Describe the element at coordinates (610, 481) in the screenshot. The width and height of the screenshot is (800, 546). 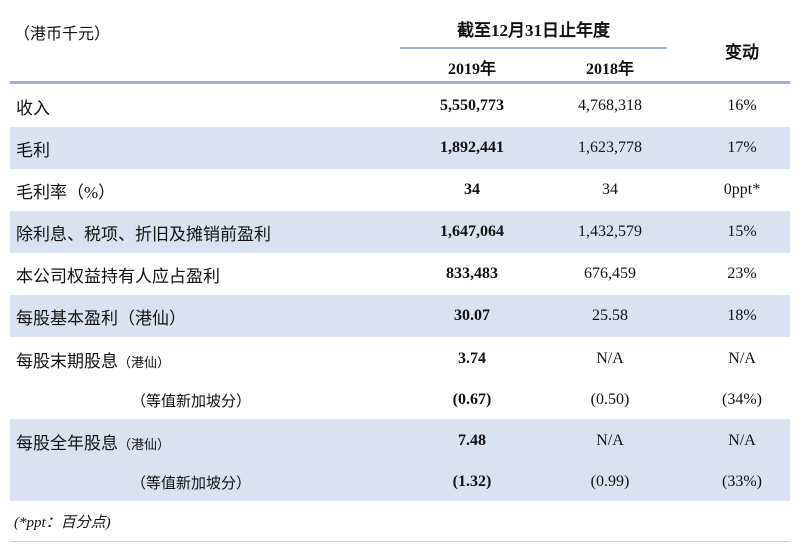
I see `value-2018: (0.99)` at that location.